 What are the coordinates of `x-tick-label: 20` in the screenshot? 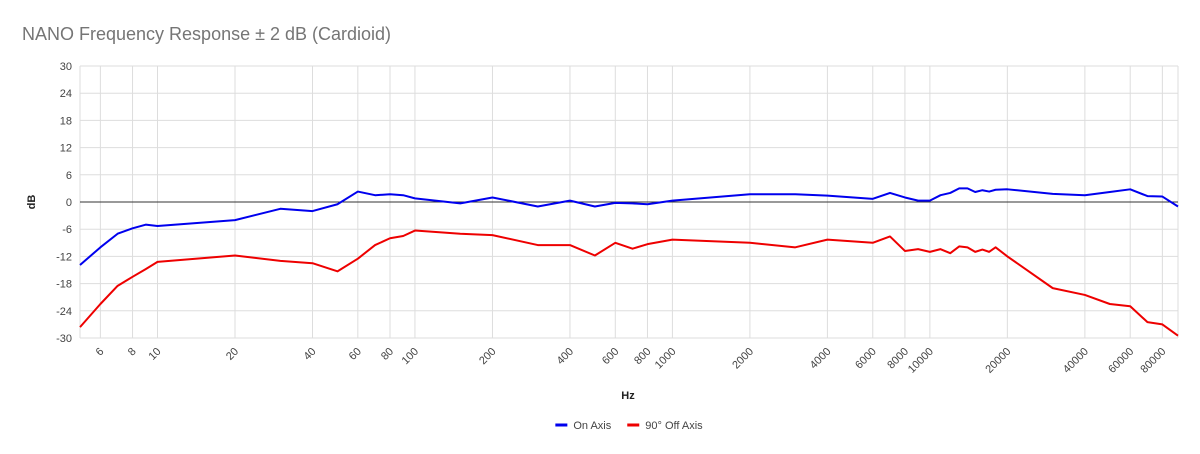 It's located at (232, 354).